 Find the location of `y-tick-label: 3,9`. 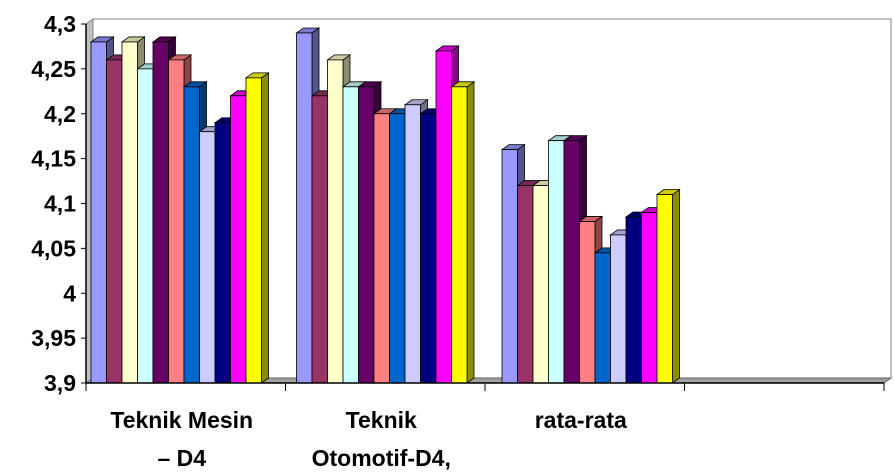

y-tick-label: 3,9 is located at coordinates (60, 383).